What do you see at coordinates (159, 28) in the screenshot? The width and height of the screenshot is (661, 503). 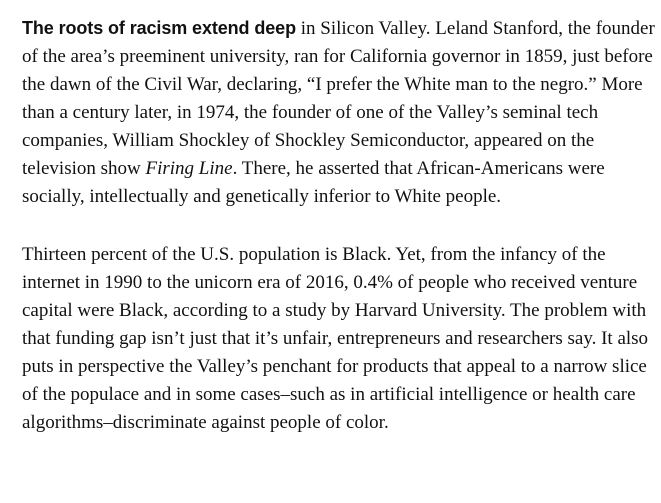 I see `lead-in-text: The roots of racism extend deep` at bounding box center [159, 28].